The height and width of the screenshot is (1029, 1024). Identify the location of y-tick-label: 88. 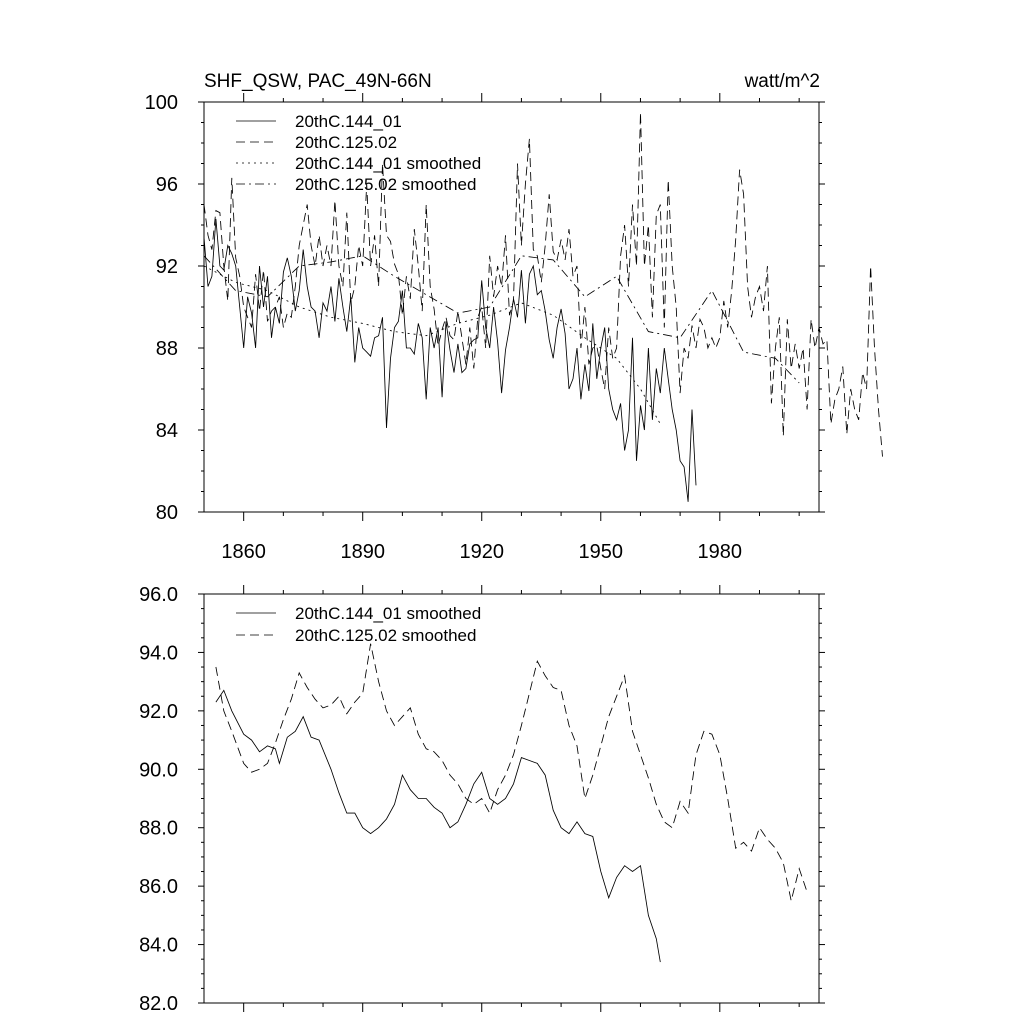
(167, 349).